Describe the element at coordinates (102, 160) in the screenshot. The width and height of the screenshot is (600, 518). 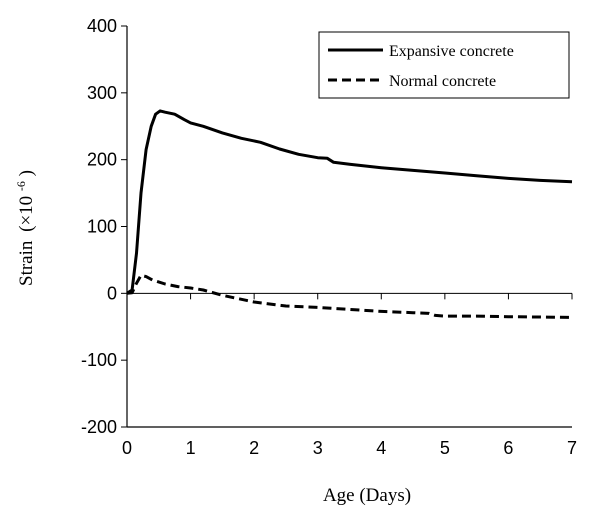
I see `y-tick-label: 200` at that location.